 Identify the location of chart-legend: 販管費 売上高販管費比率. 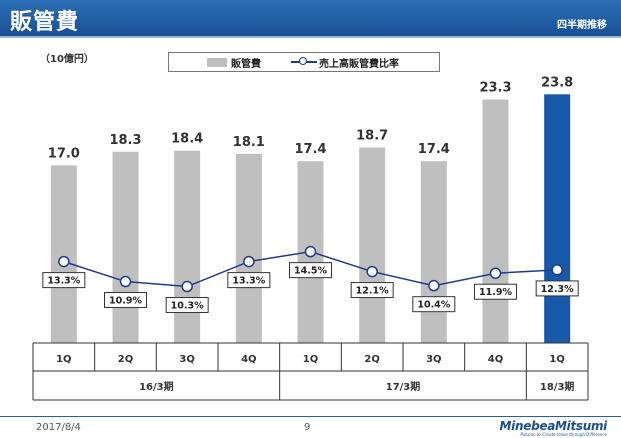
(304, 62).